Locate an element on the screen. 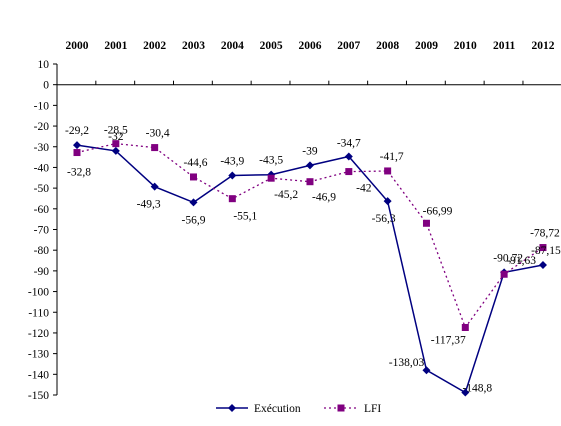 The height and width of the screenshot is (426, 561). y-tick-label: -150 is located at coordinates (38, 396).